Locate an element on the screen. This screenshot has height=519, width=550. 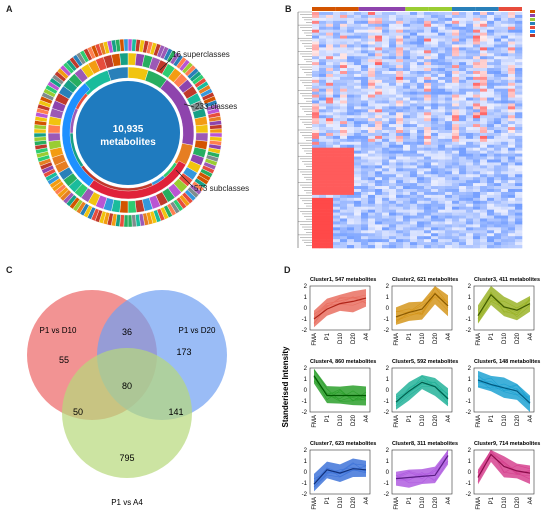
cluster-title: Cluster3, 411 metabolites is located at coordinates (507, 280).